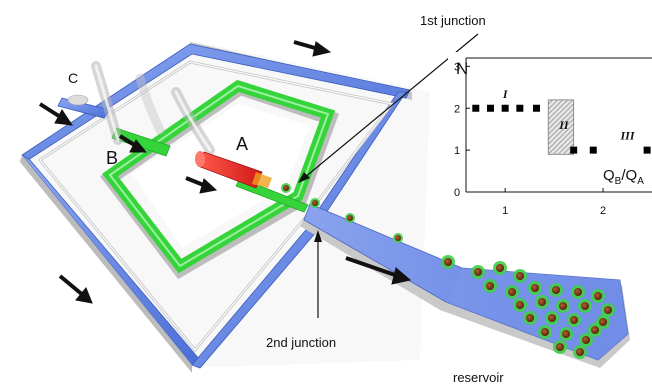 Image resolution: width=652 pixels, height=385 pixels. I want to click on y-tick-label: 1, so click(457, 151).